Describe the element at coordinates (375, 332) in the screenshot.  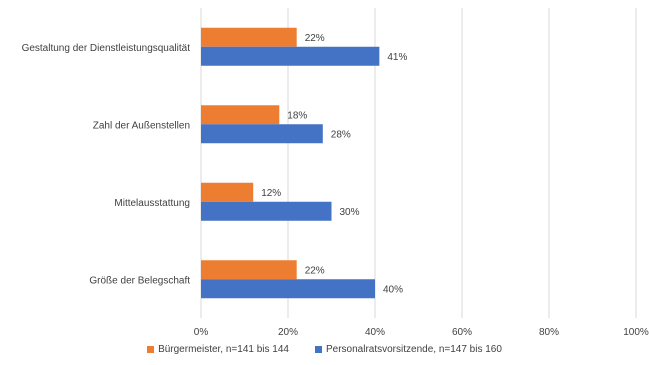
I see `x-tick-label: 40%` at that location.